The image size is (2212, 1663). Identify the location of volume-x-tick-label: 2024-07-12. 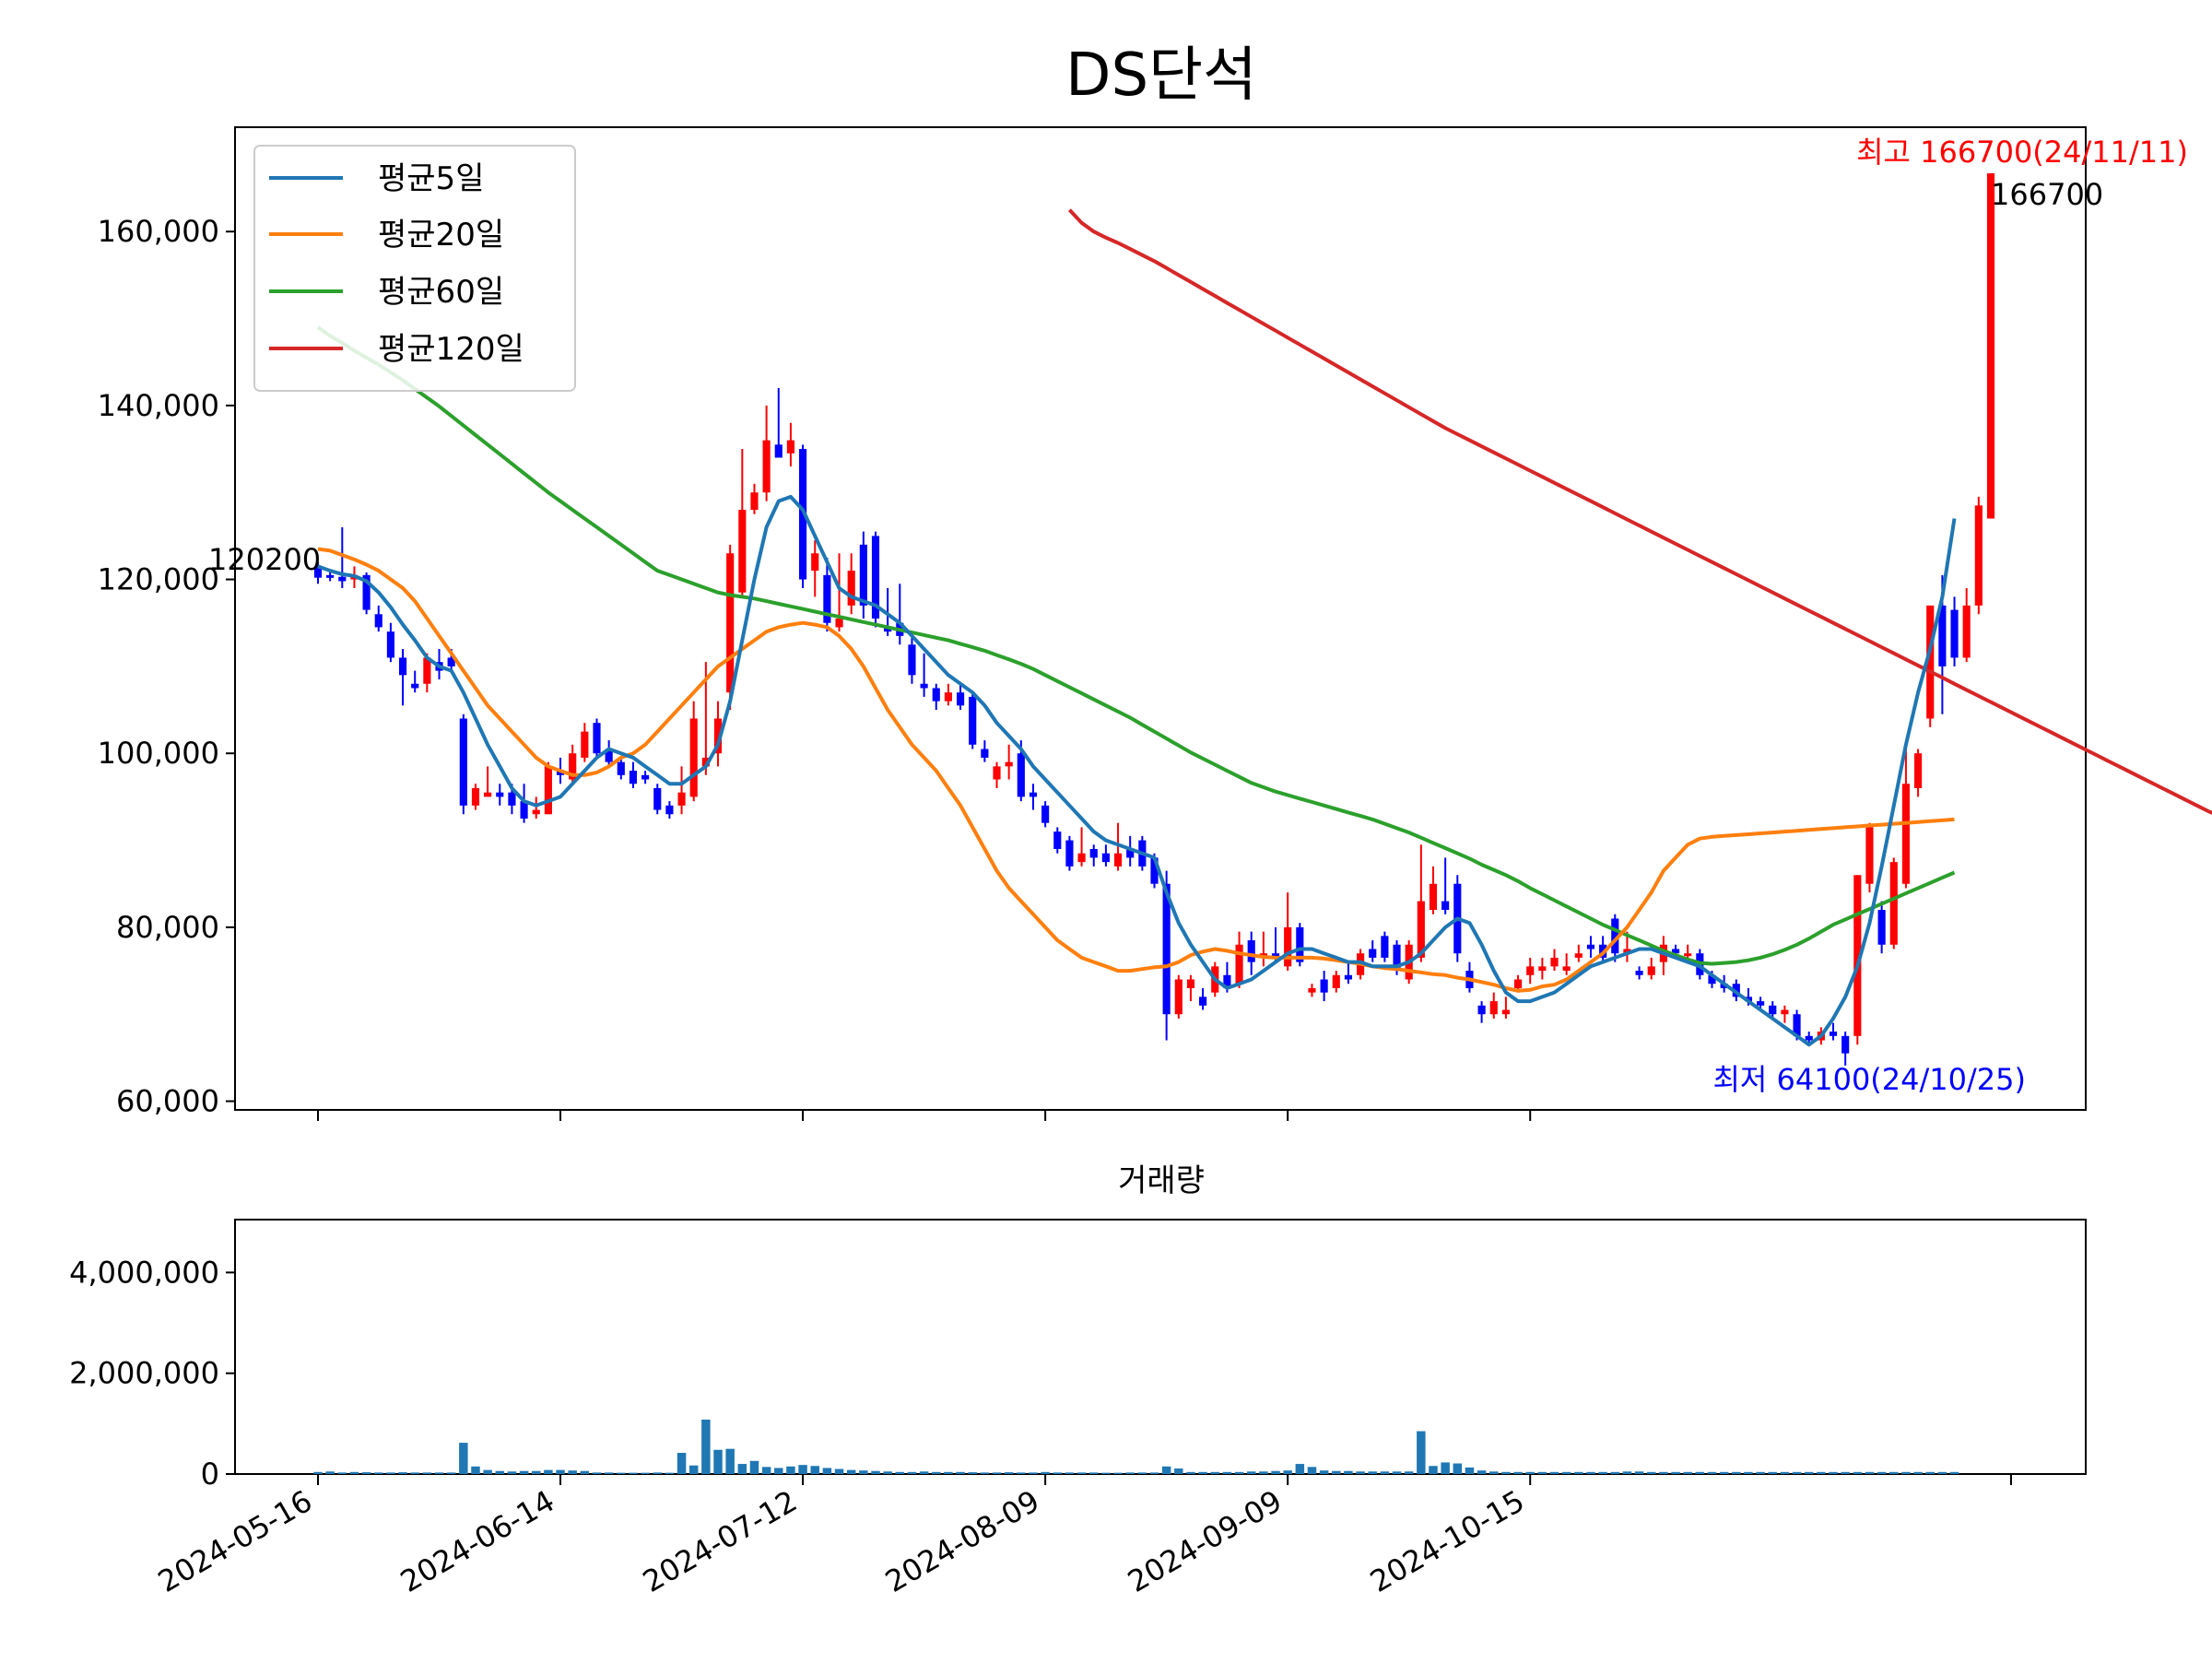
(720, 1541).